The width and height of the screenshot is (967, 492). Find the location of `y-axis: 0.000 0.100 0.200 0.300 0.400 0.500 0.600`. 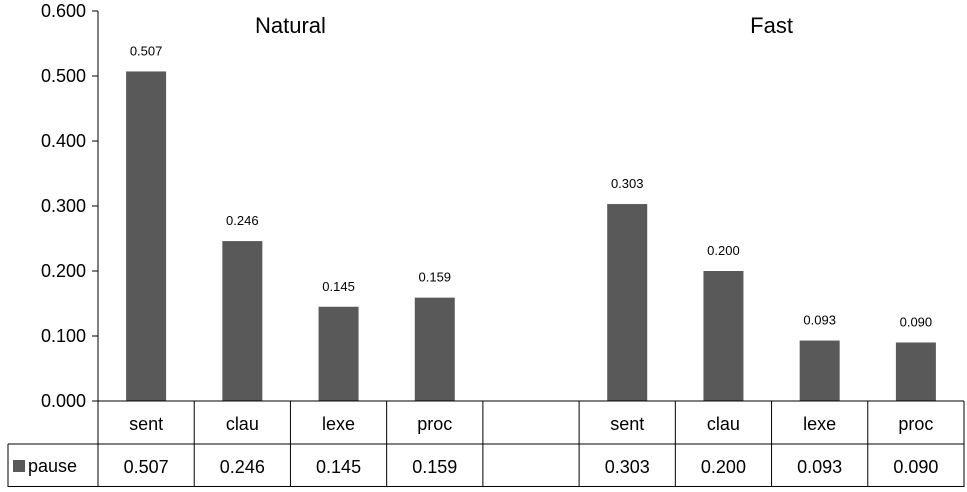

y-axis: 0.000 0.100 0.200 0.300 0.400 0.500 0.600 is located at coordinates (70, 244).